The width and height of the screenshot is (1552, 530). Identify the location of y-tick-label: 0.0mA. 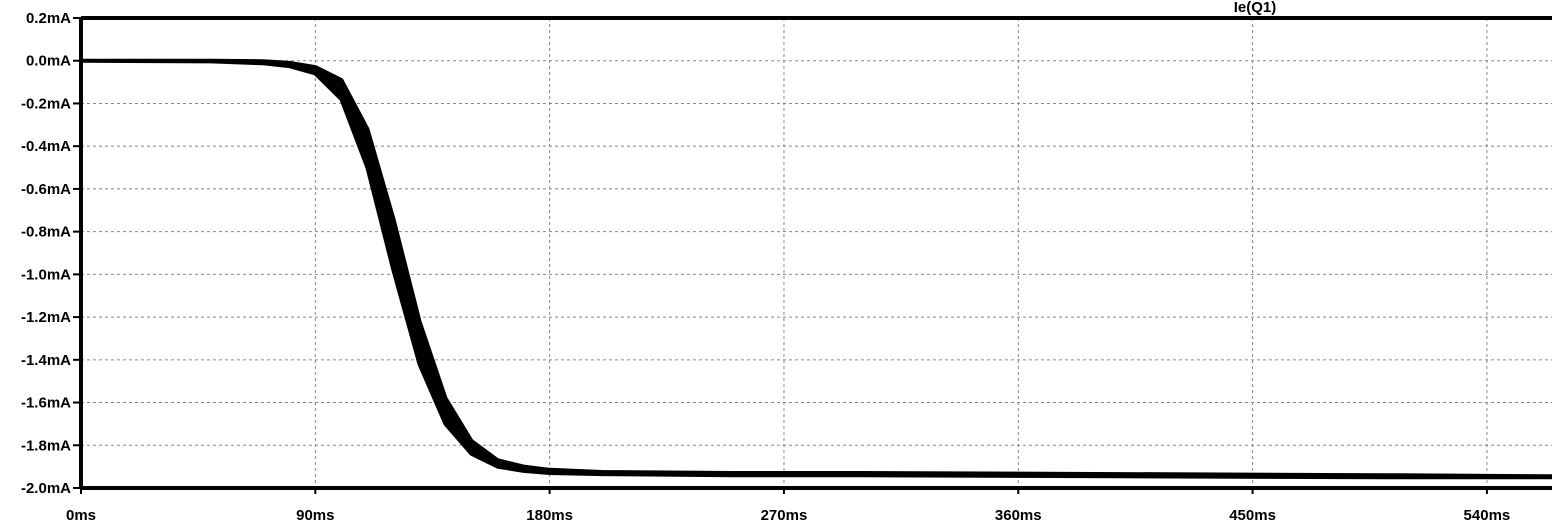
(48, 61).